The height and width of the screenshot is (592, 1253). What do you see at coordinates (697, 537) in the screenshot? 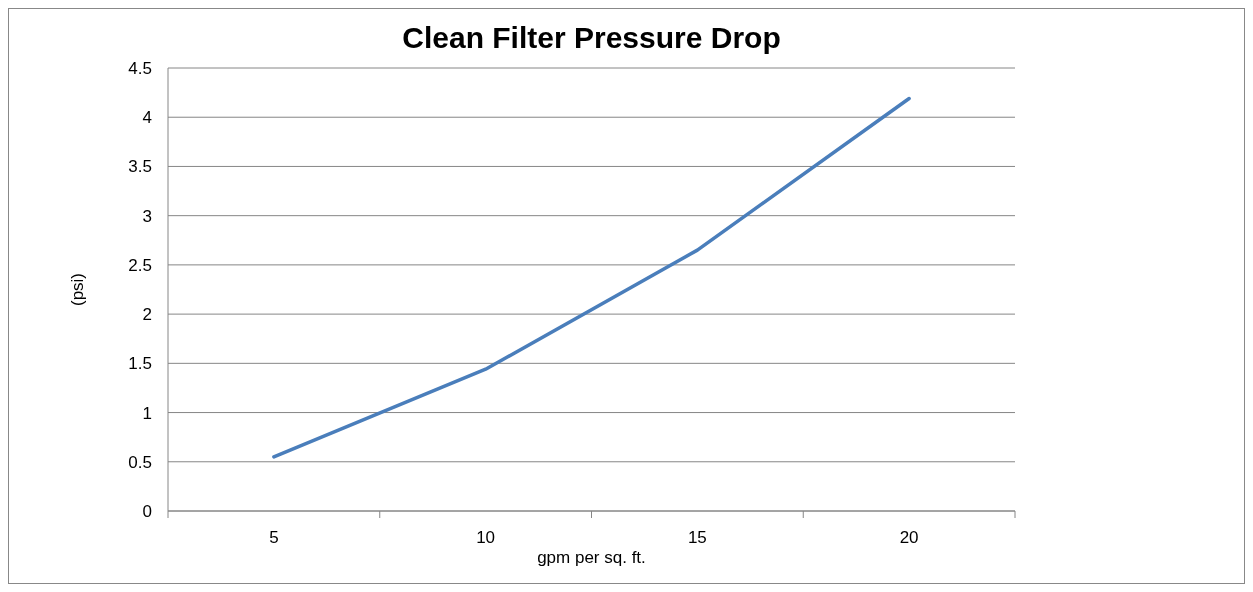
I see `x-tick-label: 15` at bounding box center [697, 537].